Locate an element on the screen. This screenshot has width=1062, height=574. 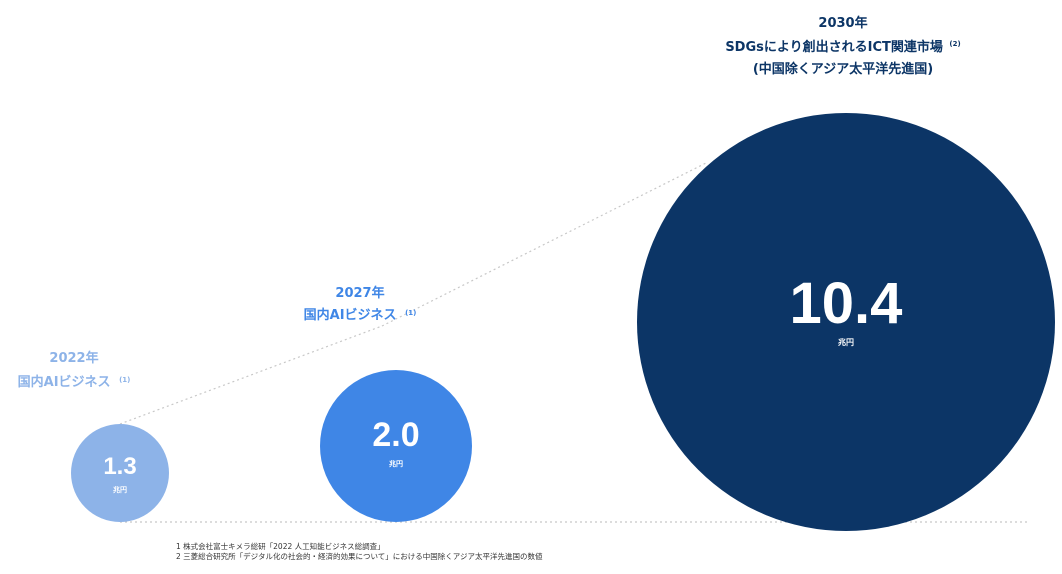
label-year-2027: 2027年 is located at coordinates (359, 293).